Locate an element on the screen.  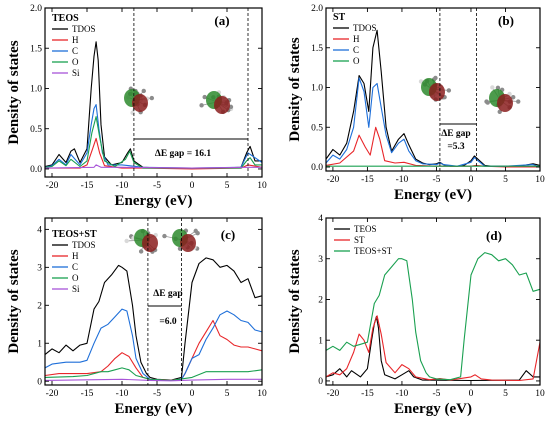
legend-label: O is located at coordinates (75, 62).